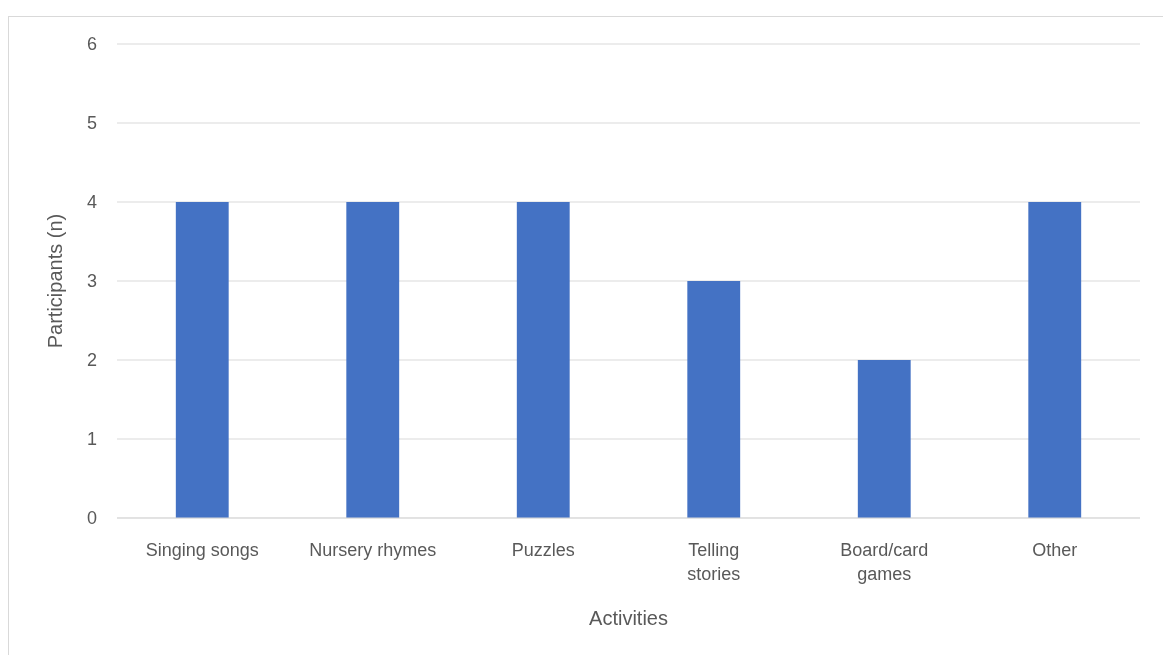 This screenshot has height=655, width=1163. Describe the element at coordinates (91, 202) in the screenshot. I see `y-tick-label: 4` at that location.